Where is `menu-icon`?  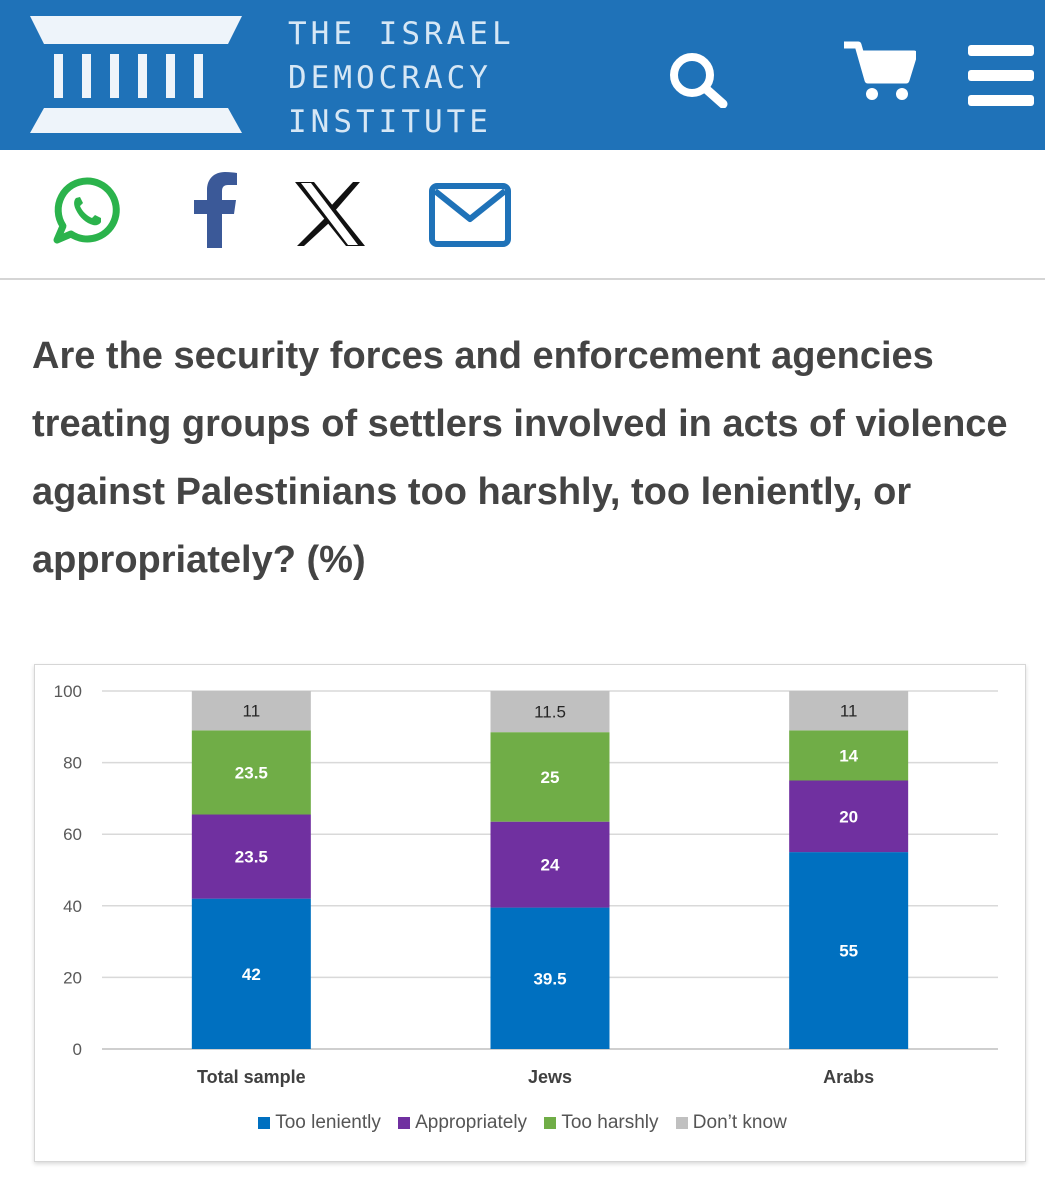 menu-icon is located at coordinates (1001, 76).